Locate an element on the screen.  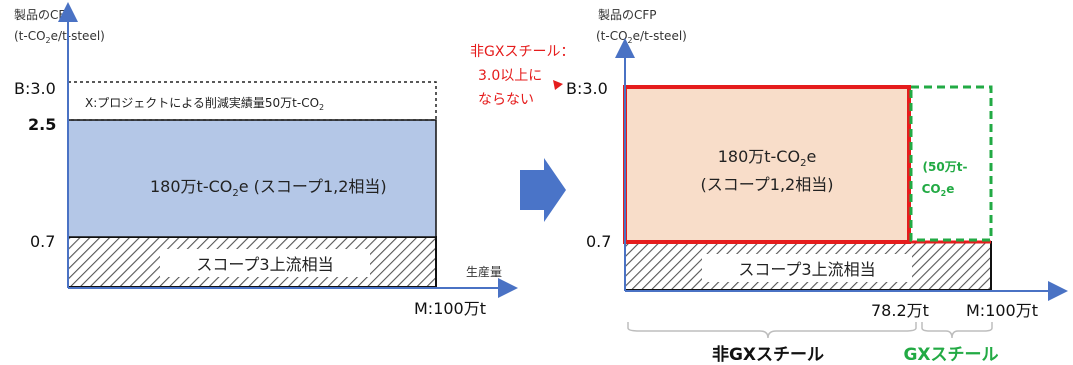
right-non-gx-label-2: (スコープ1,2相当) is located at coordinates (767, 184).